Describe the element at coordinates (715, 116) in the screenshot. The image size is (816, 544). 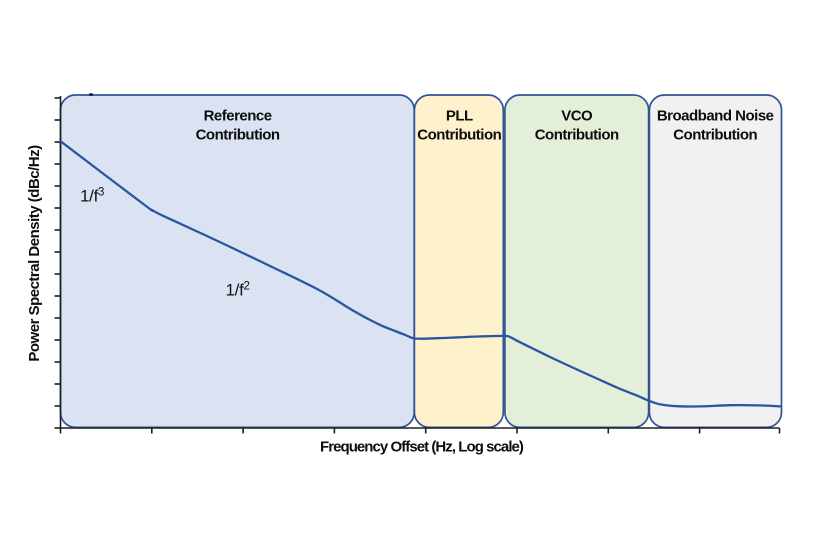
I see `svg-text: Broadband Noise` at that location.